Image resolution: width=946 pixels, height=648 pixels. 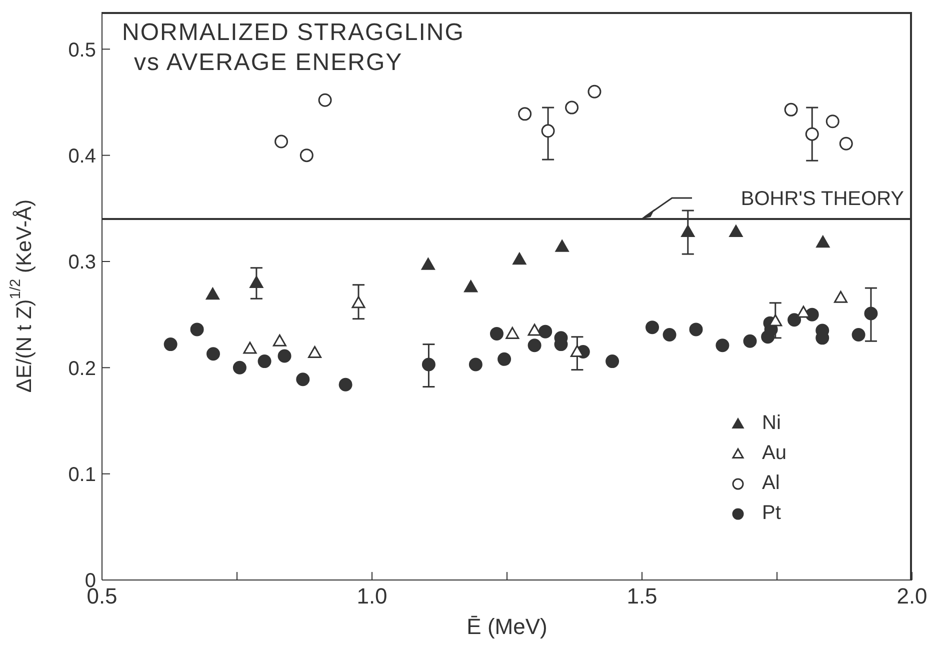 What do you see at coordinates (771, 483) in the screenshot?
I see `legend-label: Al` at bounding box center [771, 483].